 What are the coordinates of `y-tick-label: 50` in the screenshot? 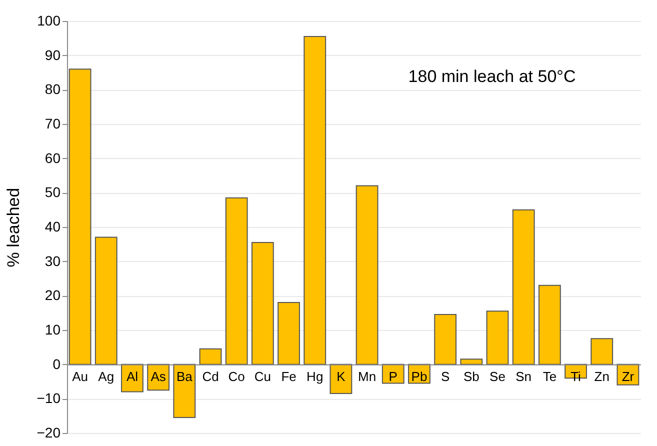 It's located at (52, 192).